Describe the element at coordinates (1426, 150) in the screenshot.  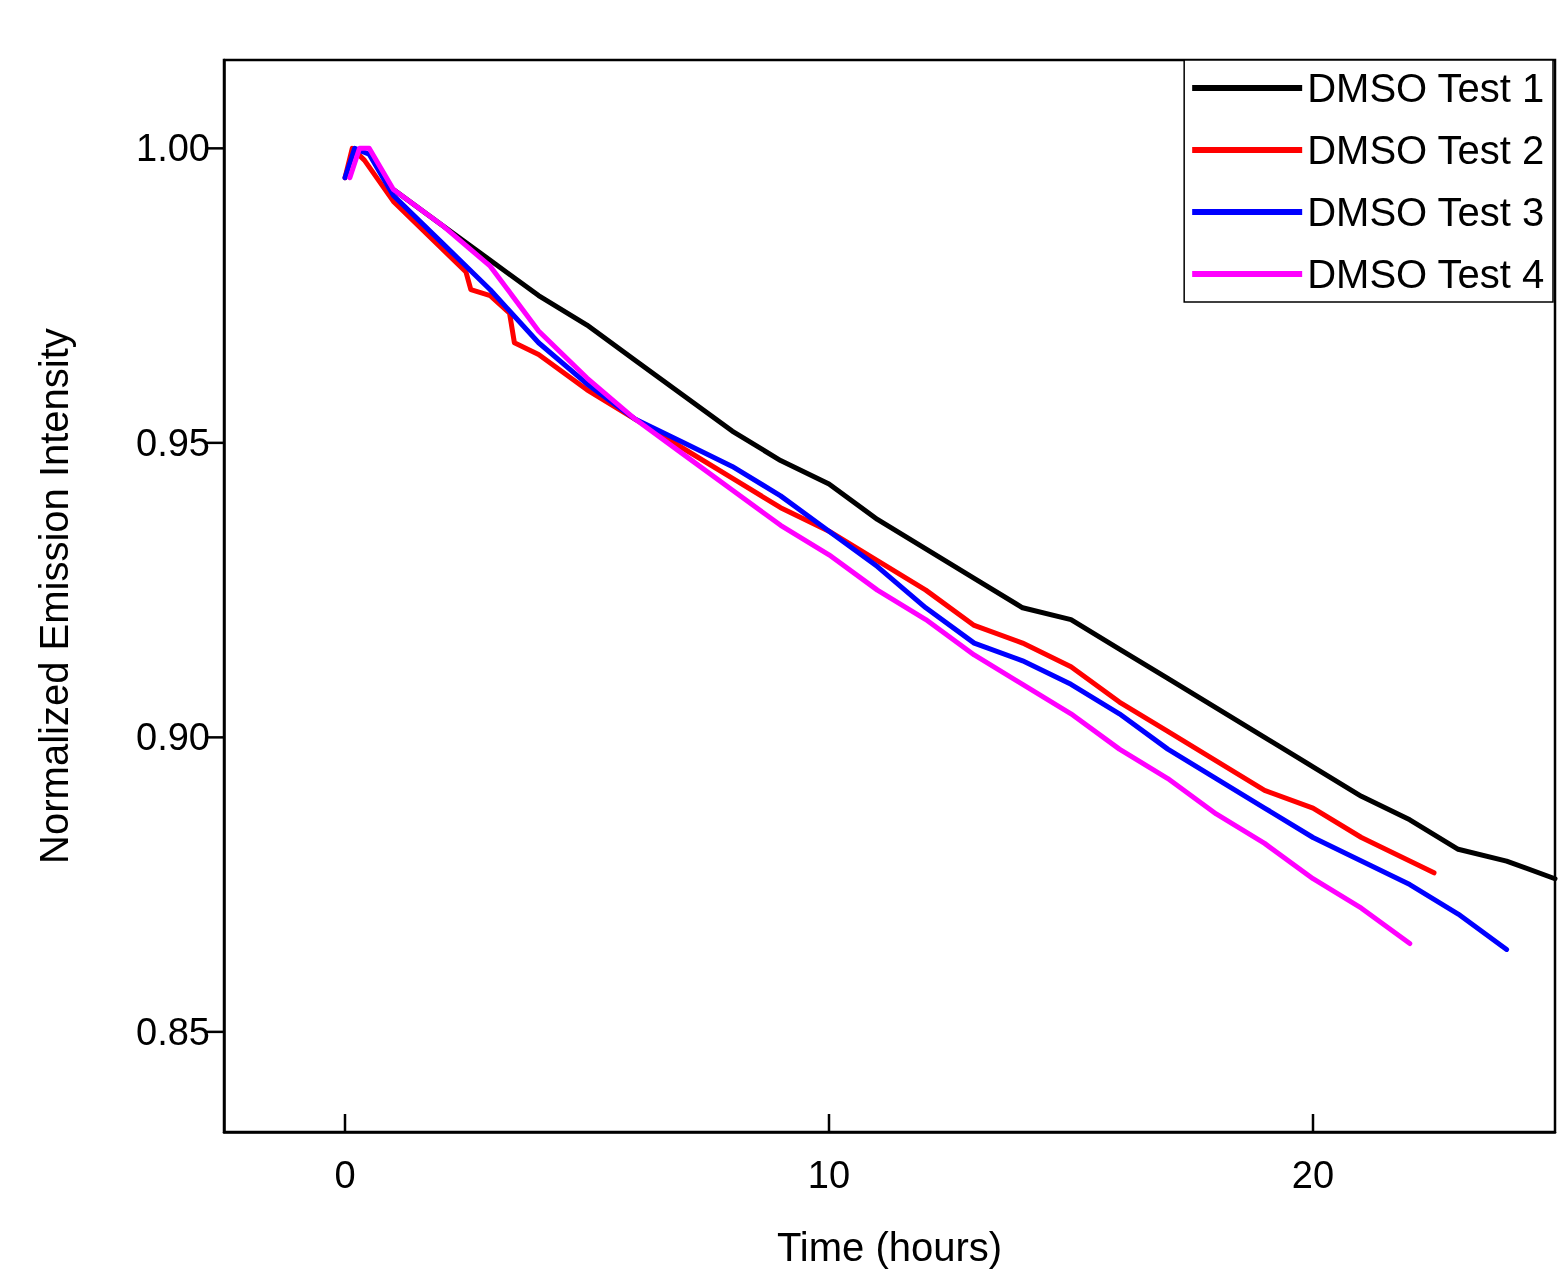
I see `legend-label: DMSO Test 2` at that location.